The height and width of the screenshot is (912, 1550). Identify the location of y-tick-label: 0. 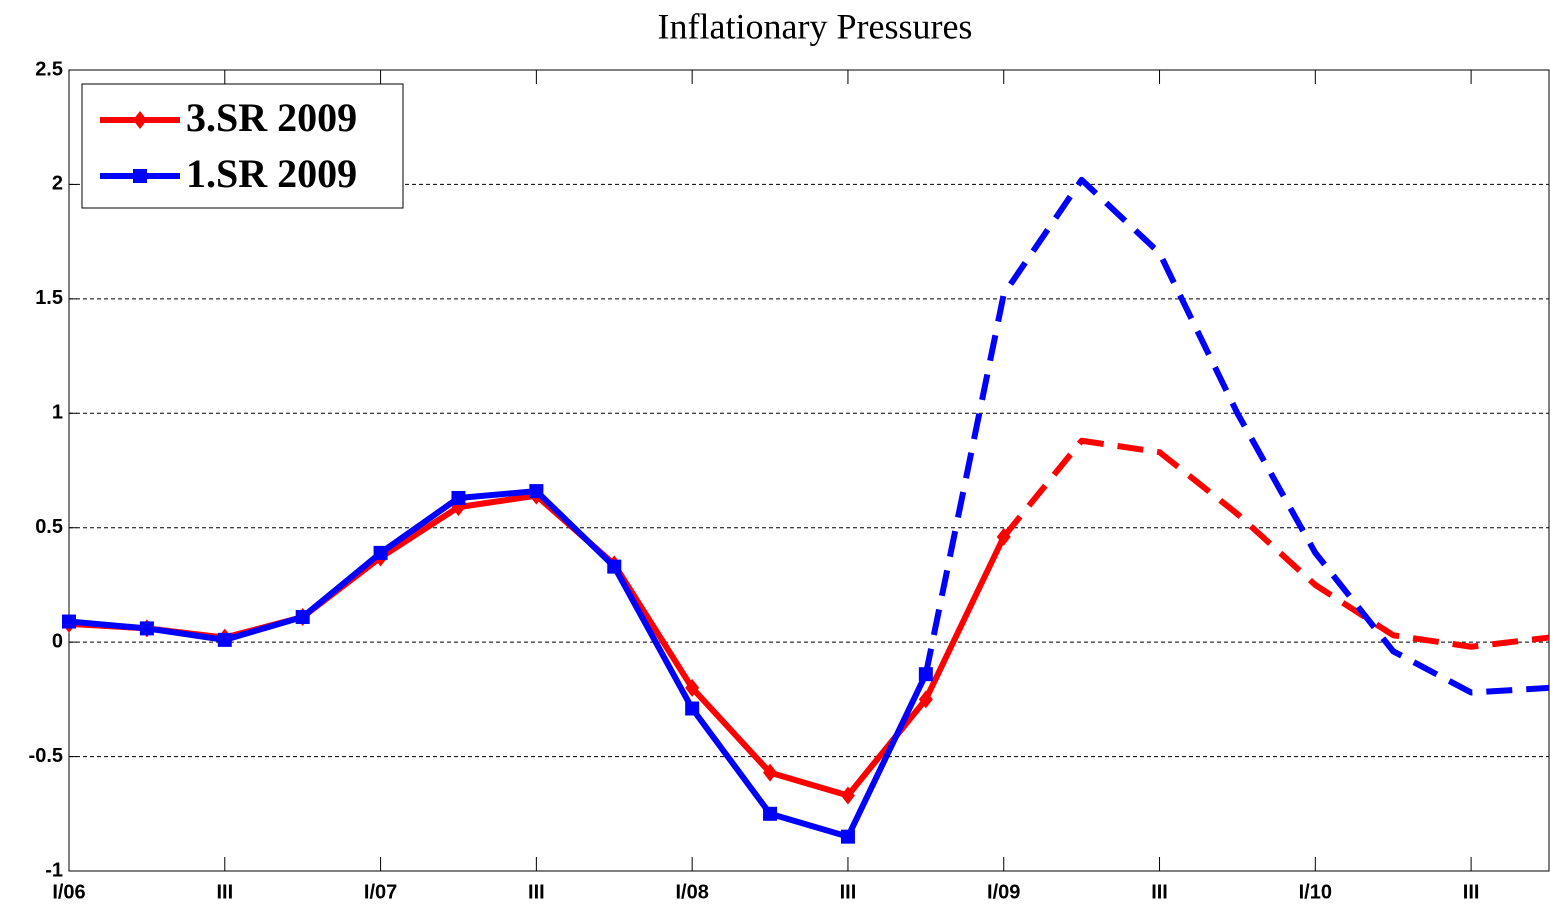
(57, 641).